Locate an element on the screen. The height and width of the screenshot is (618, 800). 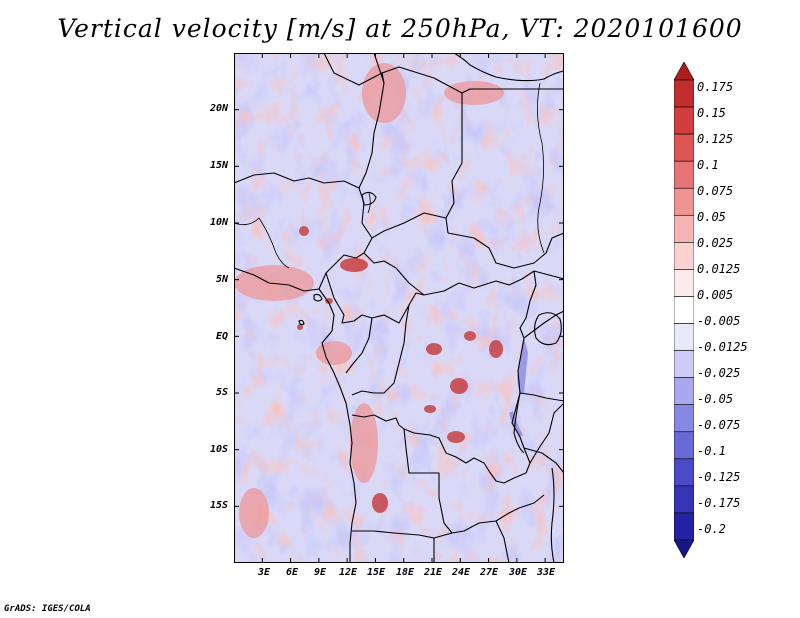
car-border is located at coordinates (449, 254).